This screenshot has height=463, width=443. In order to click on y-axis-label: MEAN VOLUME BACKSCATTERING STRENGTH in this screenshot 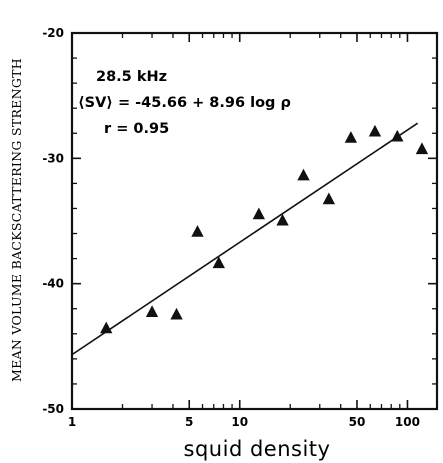, I will do `click(16, 220)`.